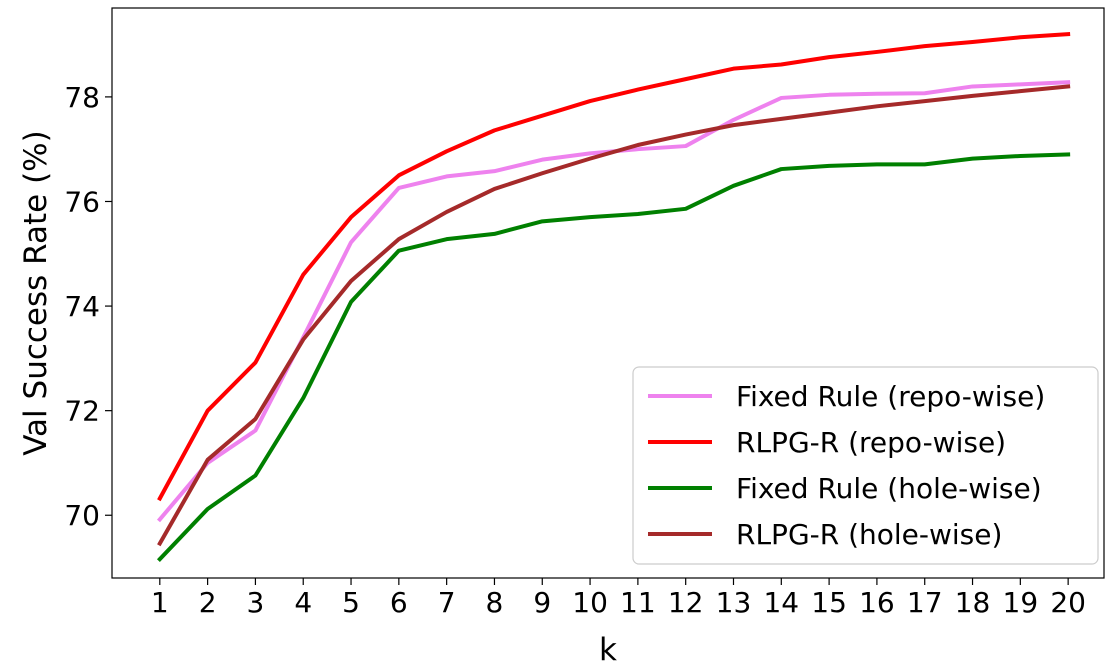 This screenshot has height=667, width=1108. Describe the element at coordinates (82, 306) in the screenshot. I see `y-tick-label: 74` at that location.